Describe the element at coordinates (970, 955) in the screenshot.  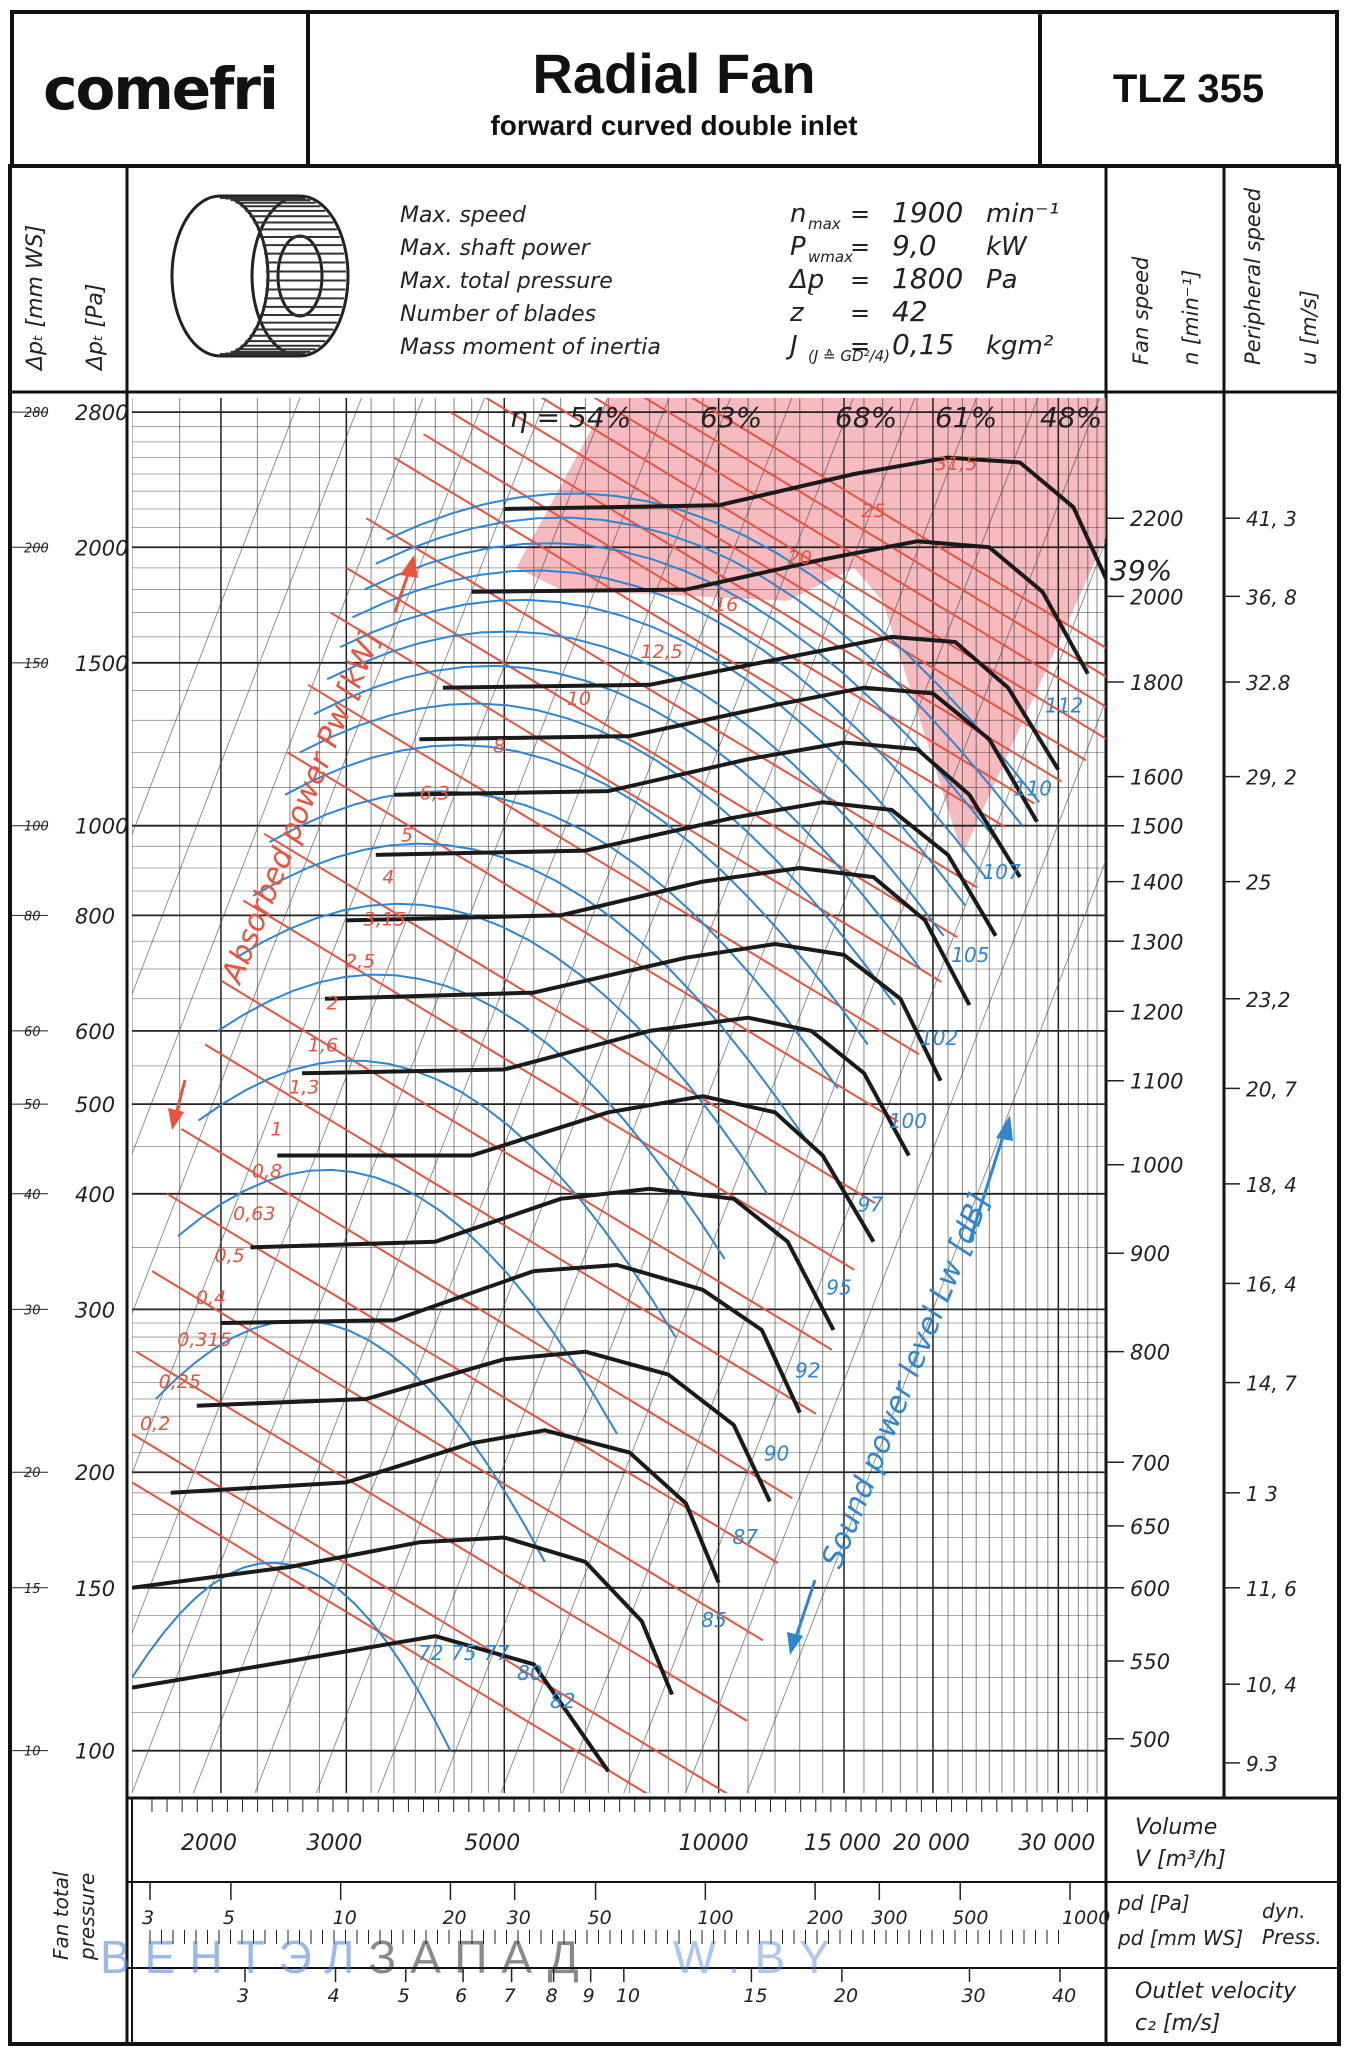
I see `sound-label: 105` at that location.